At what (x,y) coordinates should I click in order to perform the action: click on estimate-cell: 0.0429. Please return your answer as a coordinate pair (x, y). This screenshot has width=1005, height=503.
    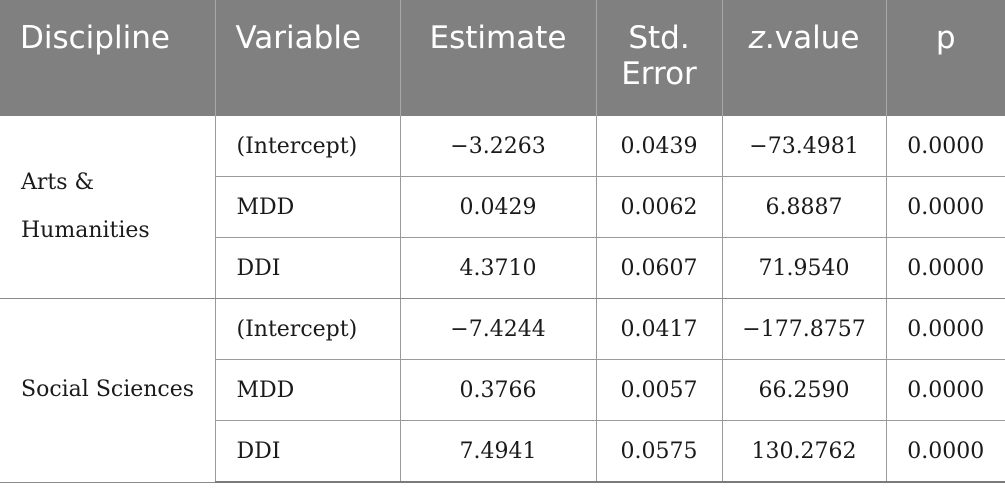
    Looking at the image, I should click on (498, 207).